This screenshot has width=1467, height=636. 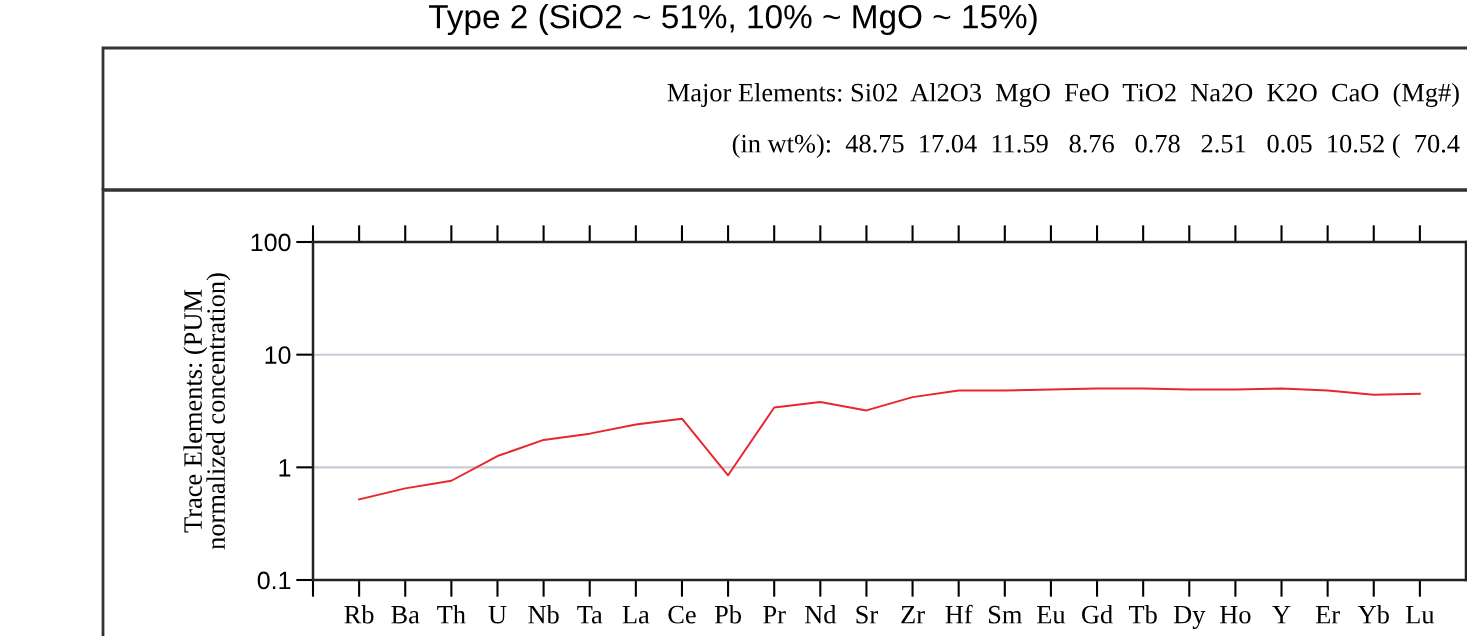 What do you see at coordinates (774, 615) in the screenshot?
I see `x-tick-label: Pr` at bounding box center [774, 615].